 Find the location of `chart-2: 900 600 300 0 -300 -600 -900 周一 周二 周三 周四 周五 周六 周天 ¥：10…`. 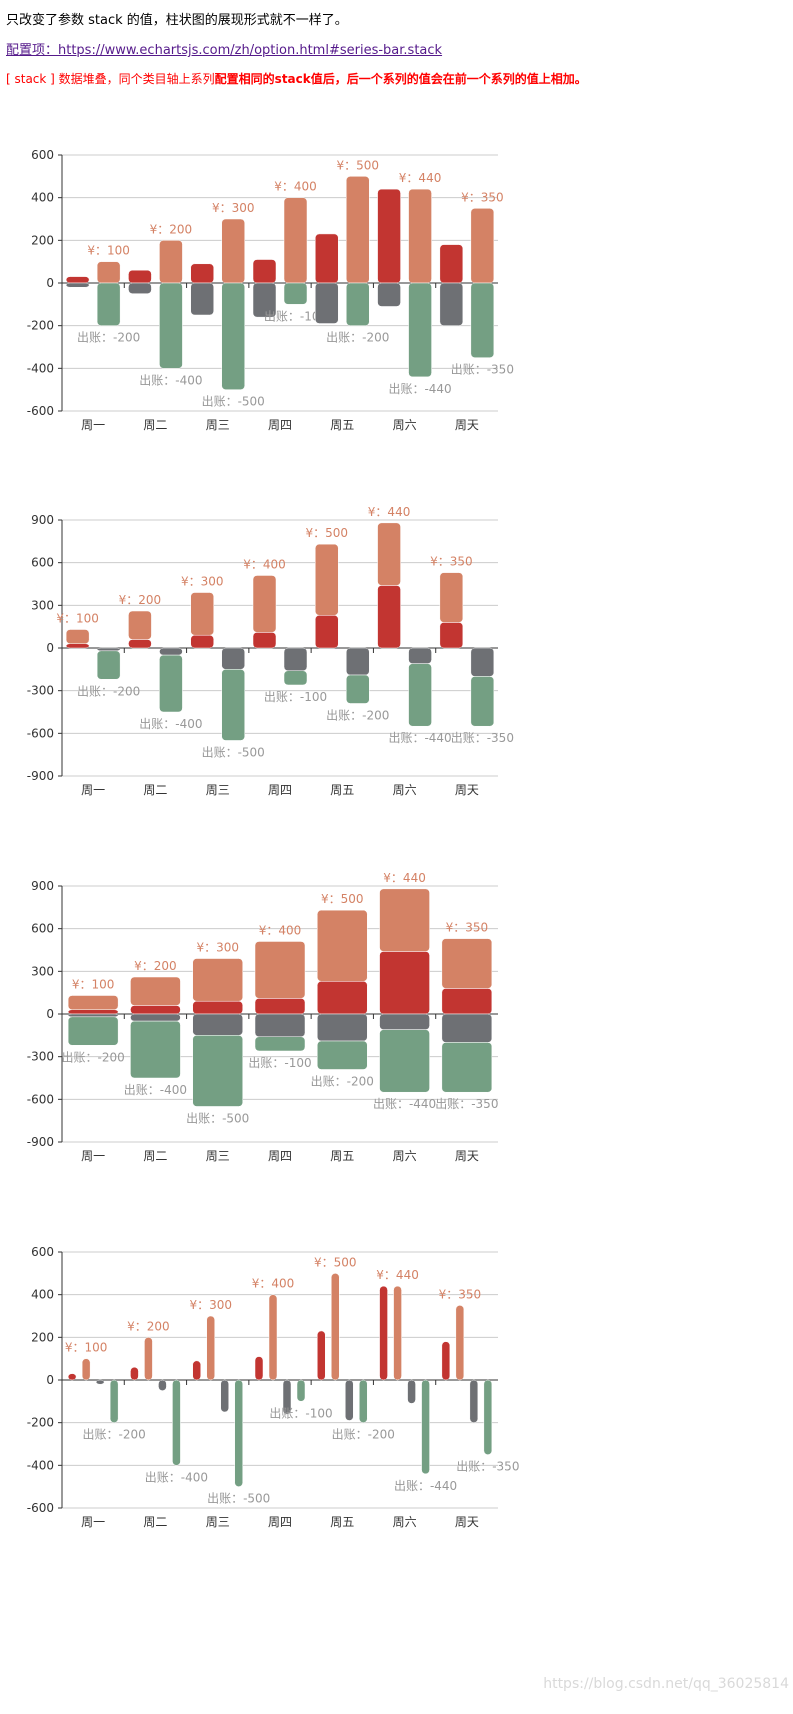

chart-2: 900 600 300 0 -300 -600 -900 周一 周二 周三 周四 周五 周六 周天 ¥：10… is located at coordinates (270, 651).